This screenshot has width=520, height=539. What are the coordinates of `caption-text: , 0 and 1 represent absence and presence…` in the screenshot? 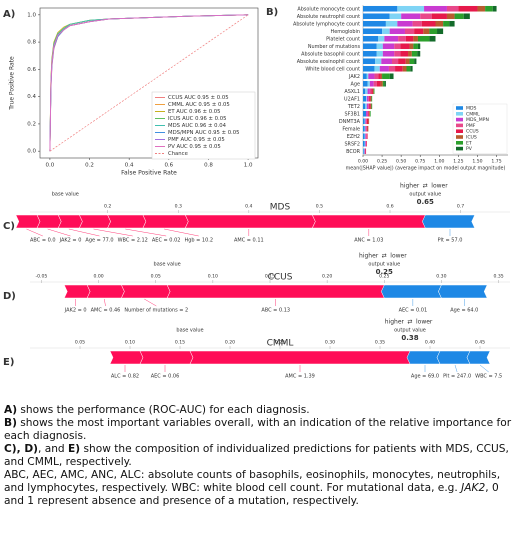 It's located at (251, 494).